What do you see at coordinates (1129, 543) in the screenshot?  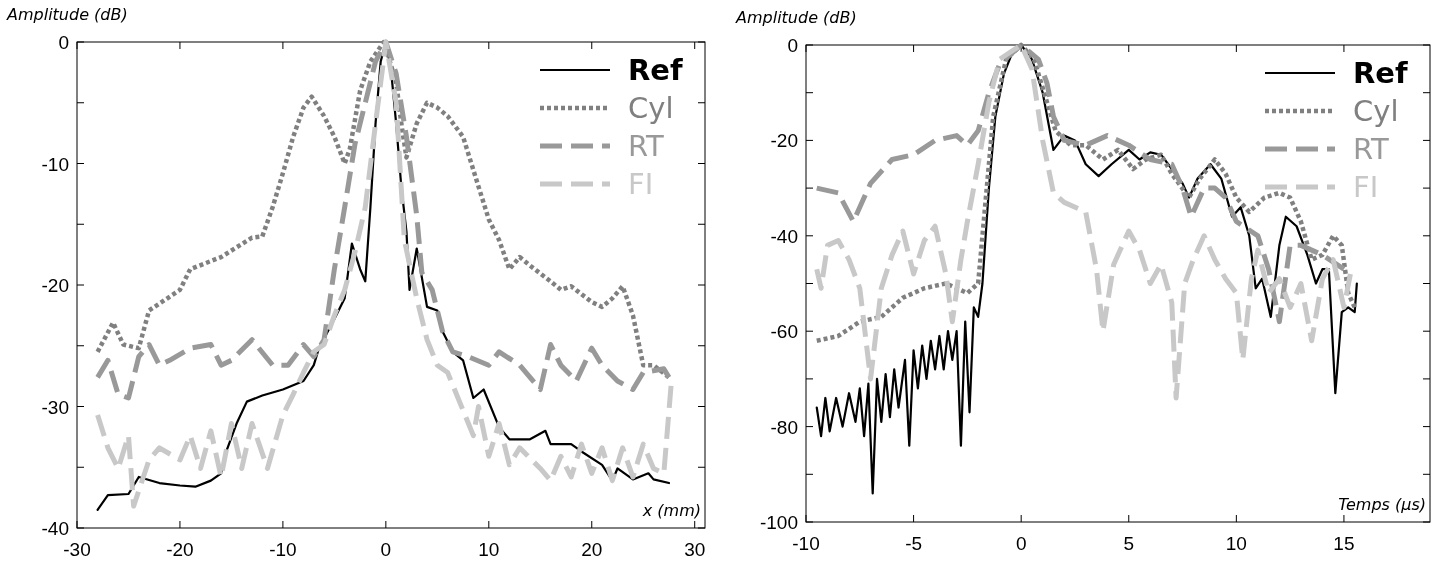 I see `x-tick-label: 5` at bounding box center [1129, 543].